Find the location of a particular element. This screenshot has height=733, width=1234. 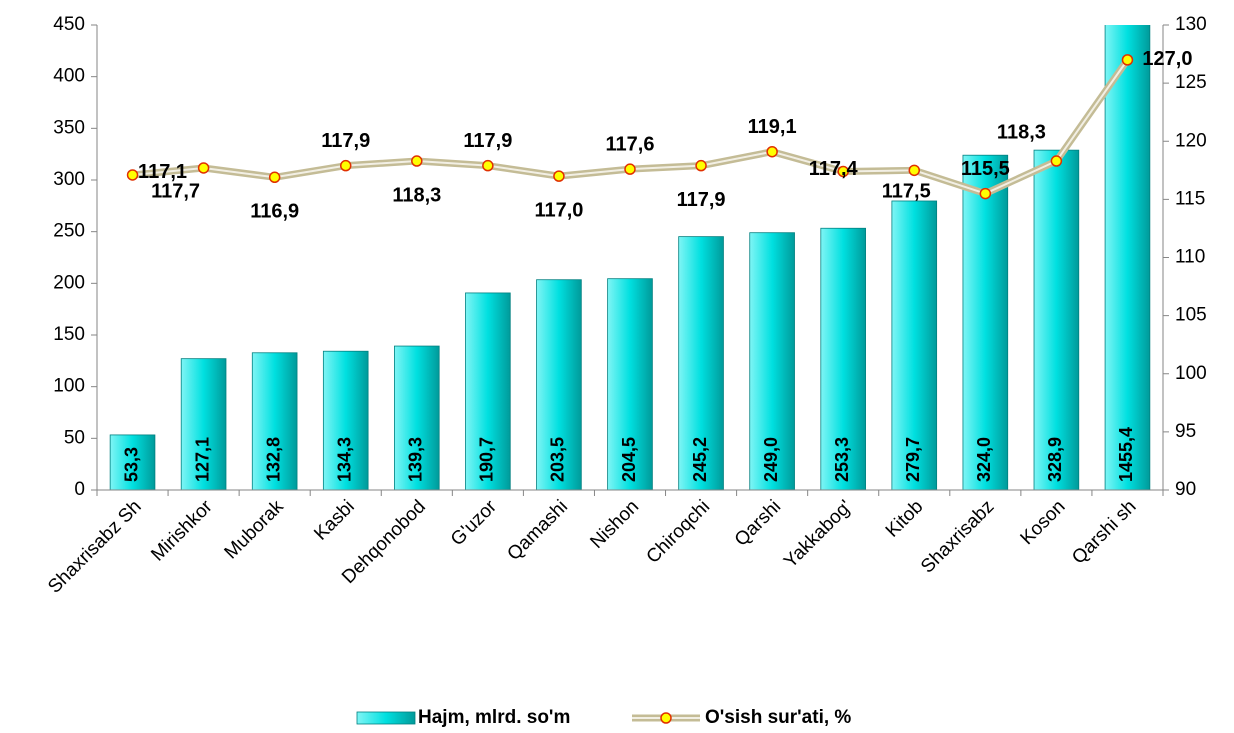

x-tick-label: Chiroqchi is located at coordinates (679, 532).